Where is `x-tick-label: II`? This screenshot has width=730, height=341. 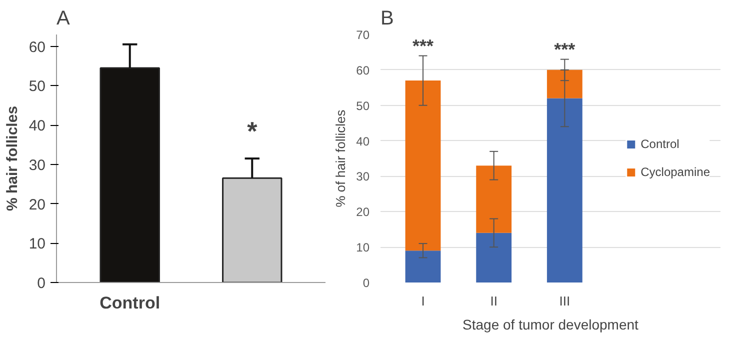
x-tick-label: II is located at coordinates (494, 301).